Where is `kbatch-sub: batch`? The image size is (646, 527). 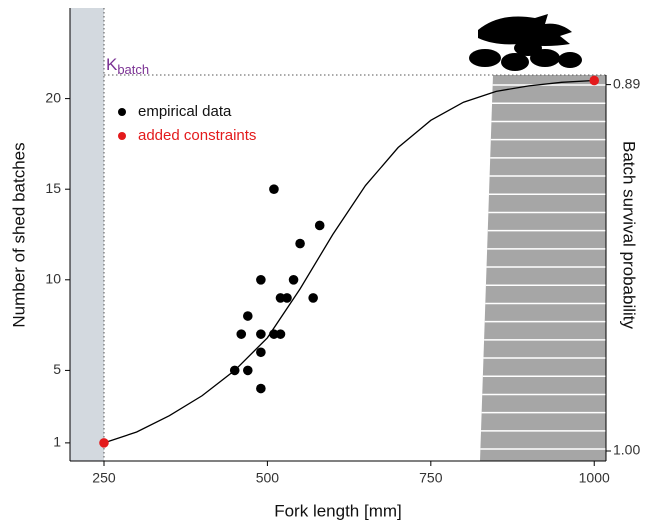 kbatch-sub: batch is located at coordinates (133, 69).